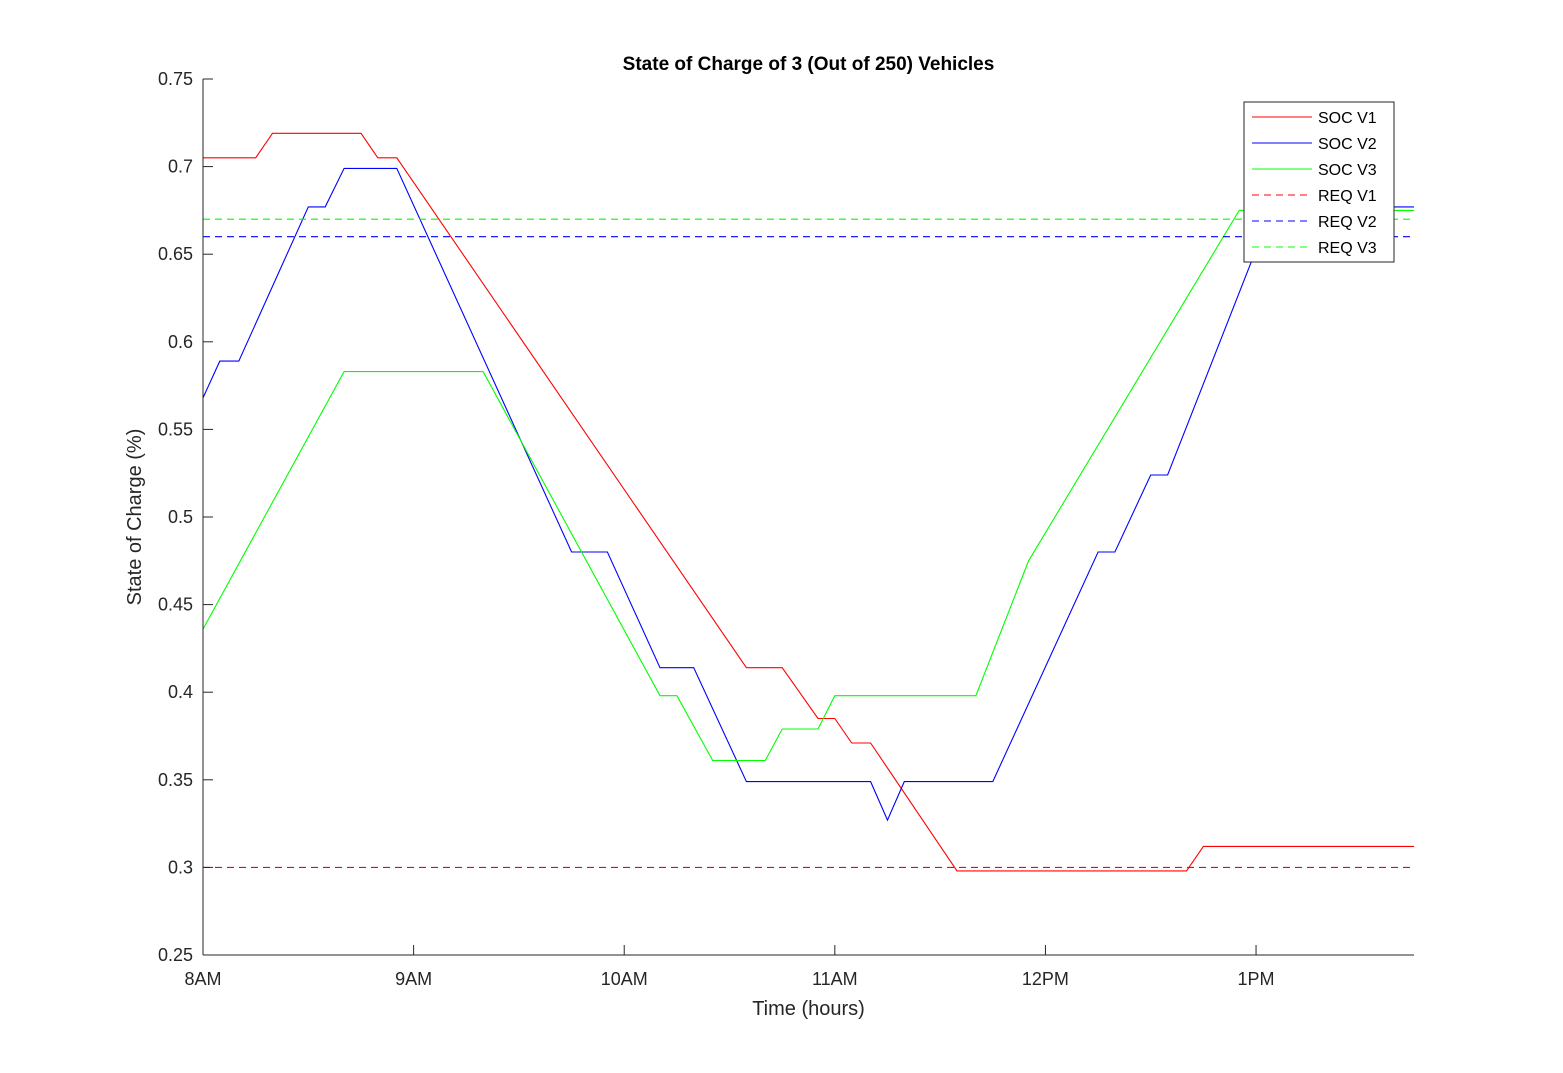  What do you see at coordinates (175, 780) in the screenshot?
I see `y-tick-label: 0.35` at bounding box center [175, 780].